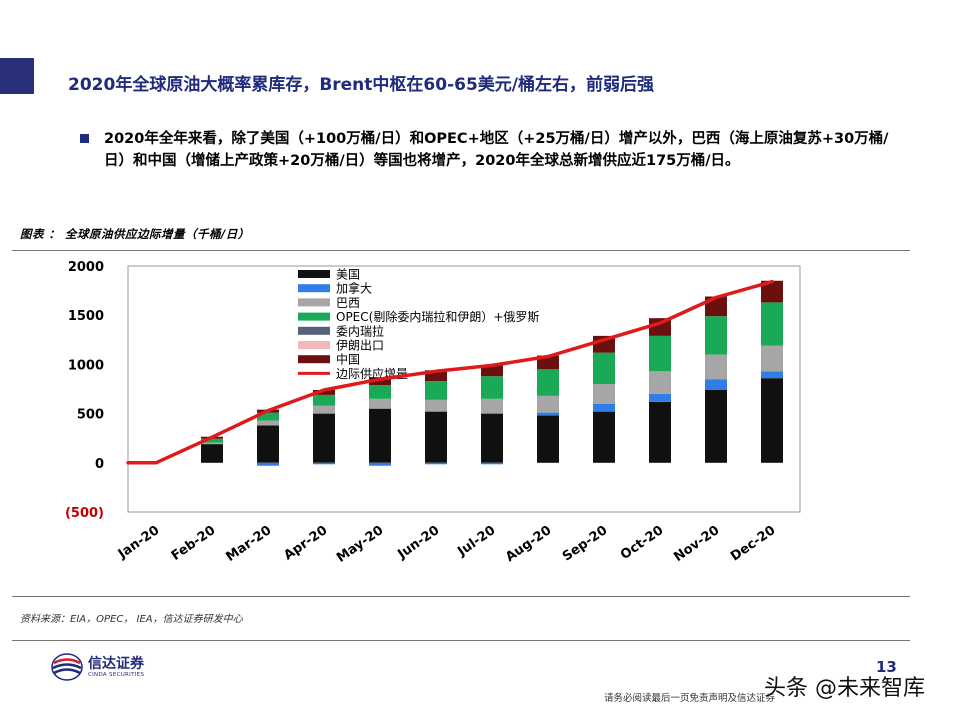 The height and width of the screenshot is (720, 960). What do you see at coordinates (461, 596) in the screenshot?
I see `source-divider` at bounding box center [461, 596].